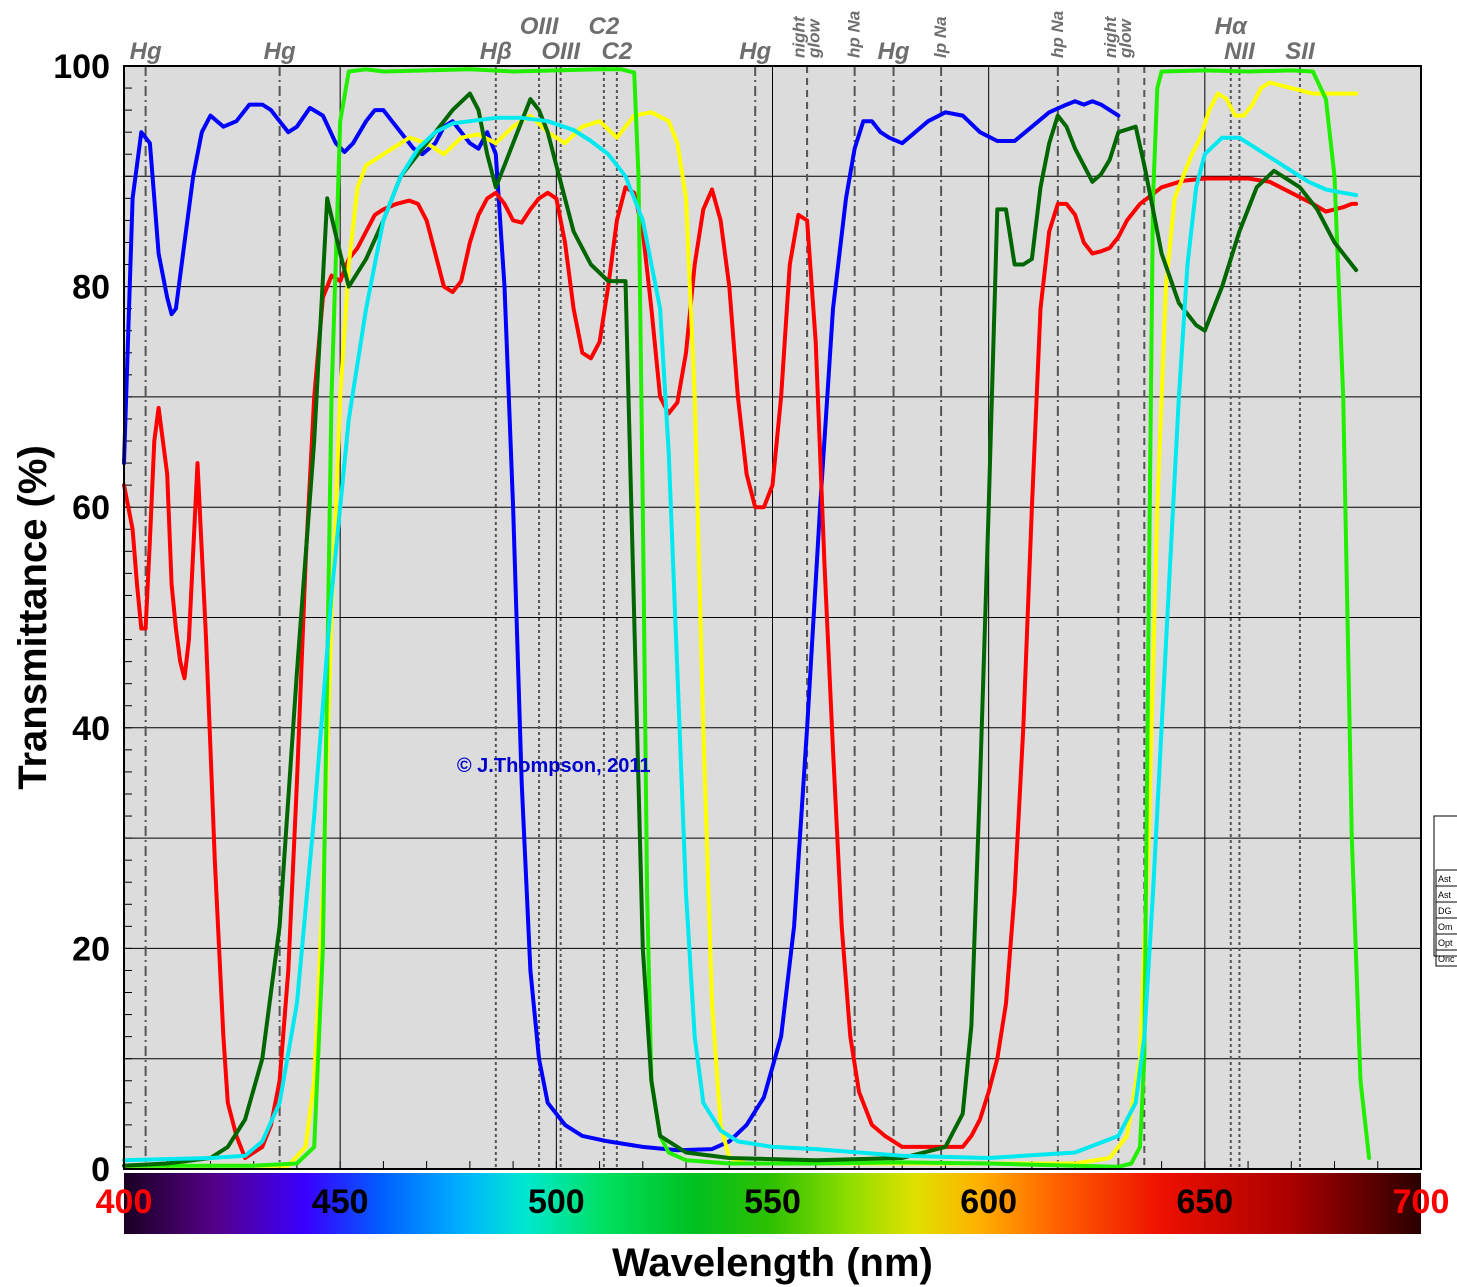 The width and height of the screenshot is (1457, 1287). I want to click on x-axis-title: Wavelength (nm), so click(772, 1263).